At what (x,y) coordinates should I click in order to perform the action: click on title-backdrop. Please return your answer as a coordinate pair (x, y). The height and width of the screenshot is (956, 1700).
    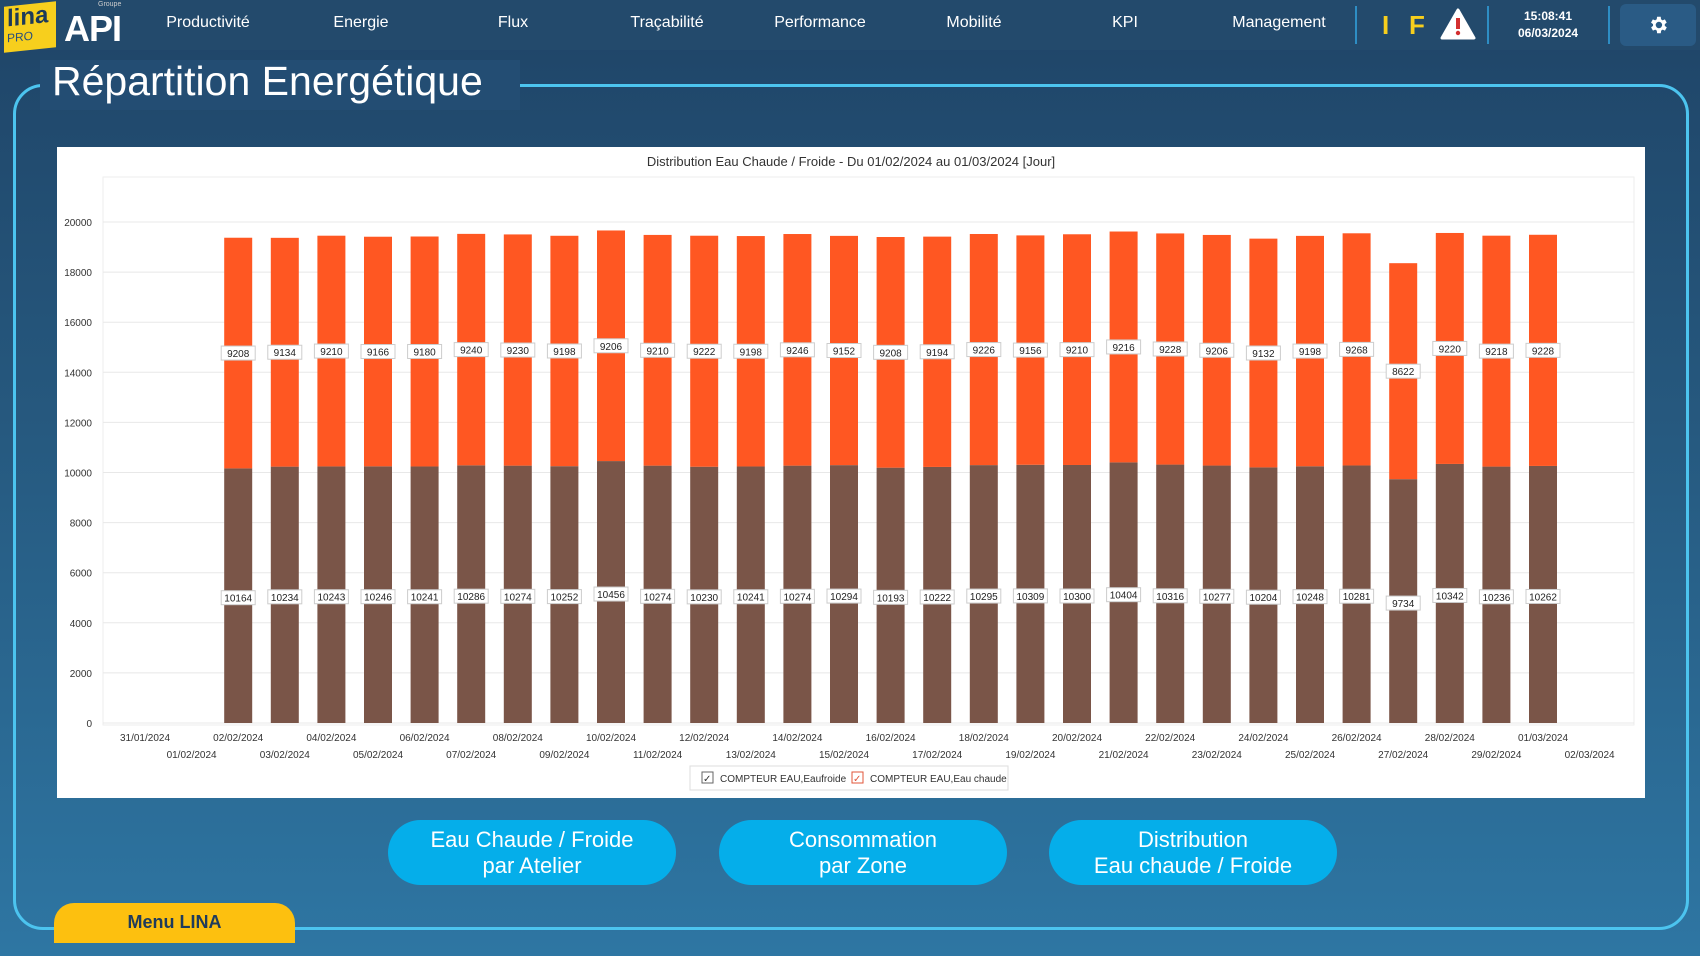
    Looking at the image, I should click on (280, 85).